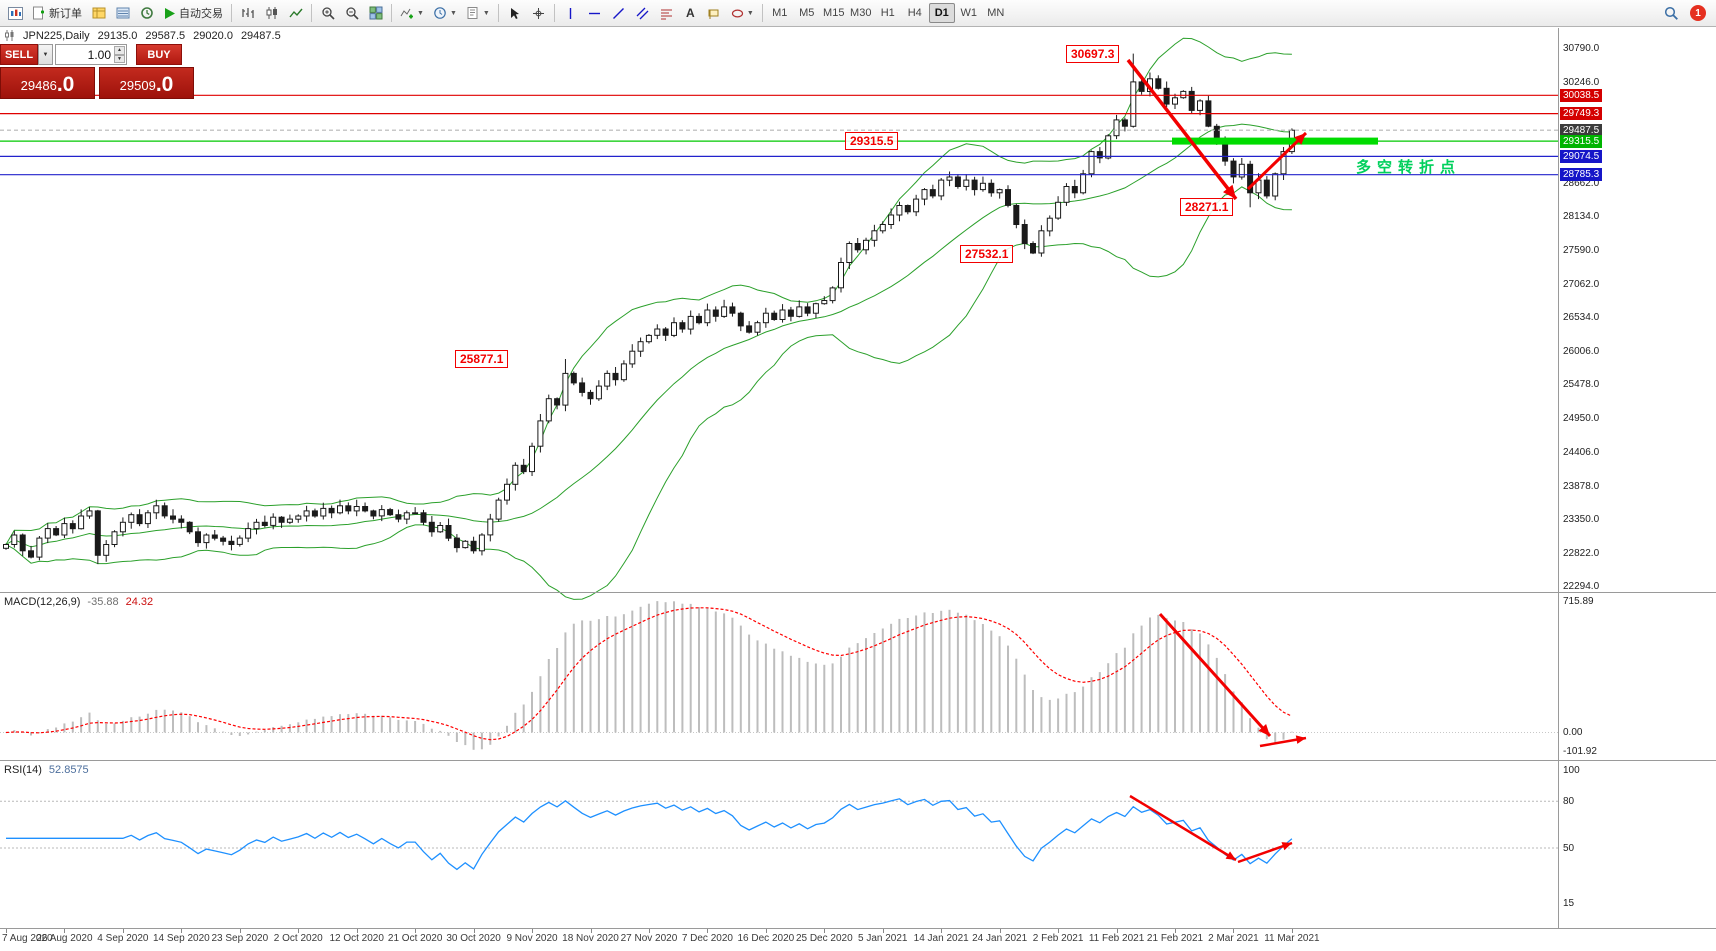 The height and width of the screenshot is (951, 1716). Describe the element at coordinates (201, 14) in the screenshot. I see `autotrading-label: 自动交易` at that location.